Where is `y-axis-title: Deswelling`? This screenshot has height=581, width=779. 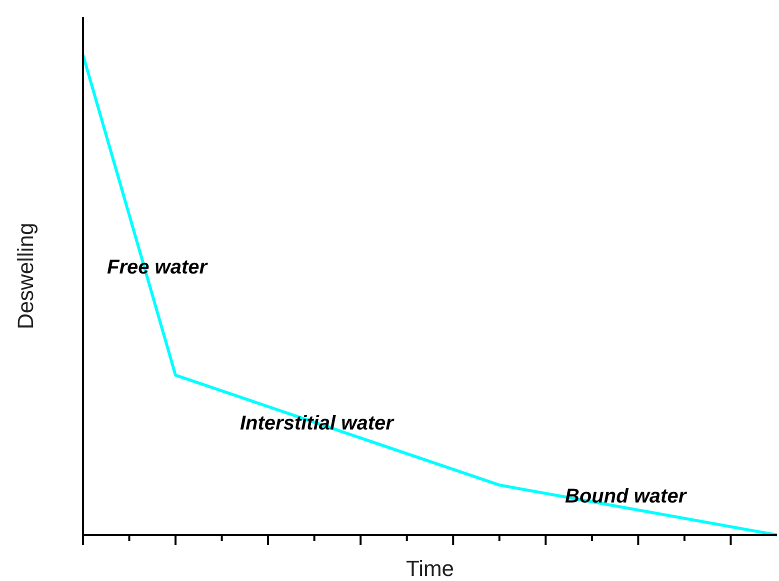
y-axis-title: Deswelling is located at coordinates (25, 276).